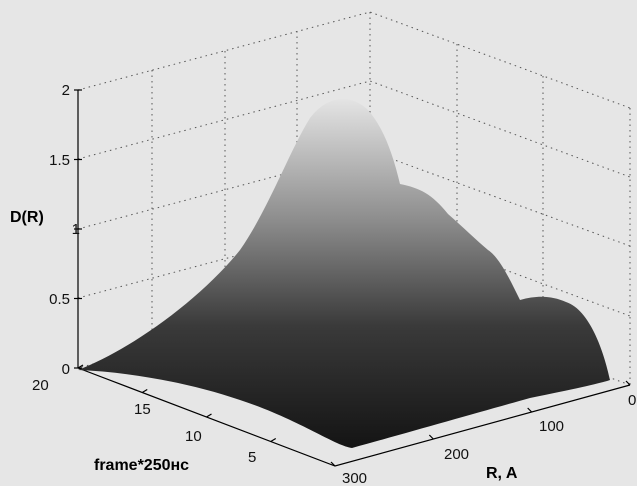 This screenshot has width=637, height=486. What do you see at coordinates (551, 426) in the screenshot?
I see `x-tick-100: 100` at bounding box center [551, 426].